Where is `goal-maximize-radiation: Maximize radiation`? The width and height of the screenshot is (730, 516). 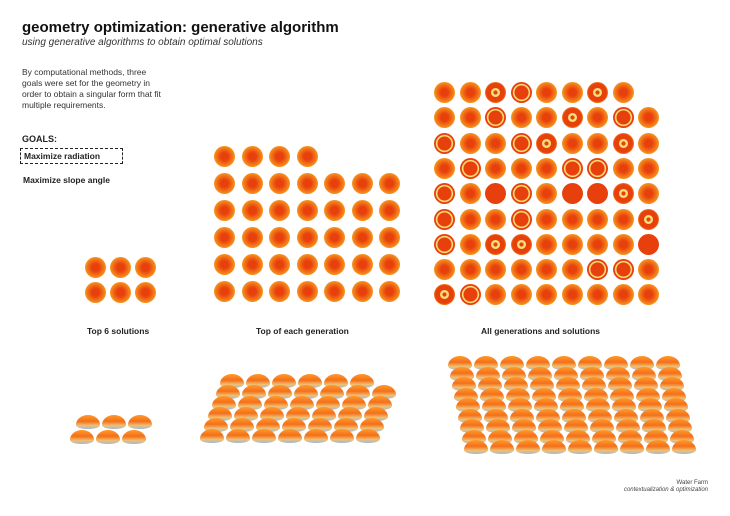
goal-maximize-radiation: Maximize radiation is located at coordinates (71, 156).